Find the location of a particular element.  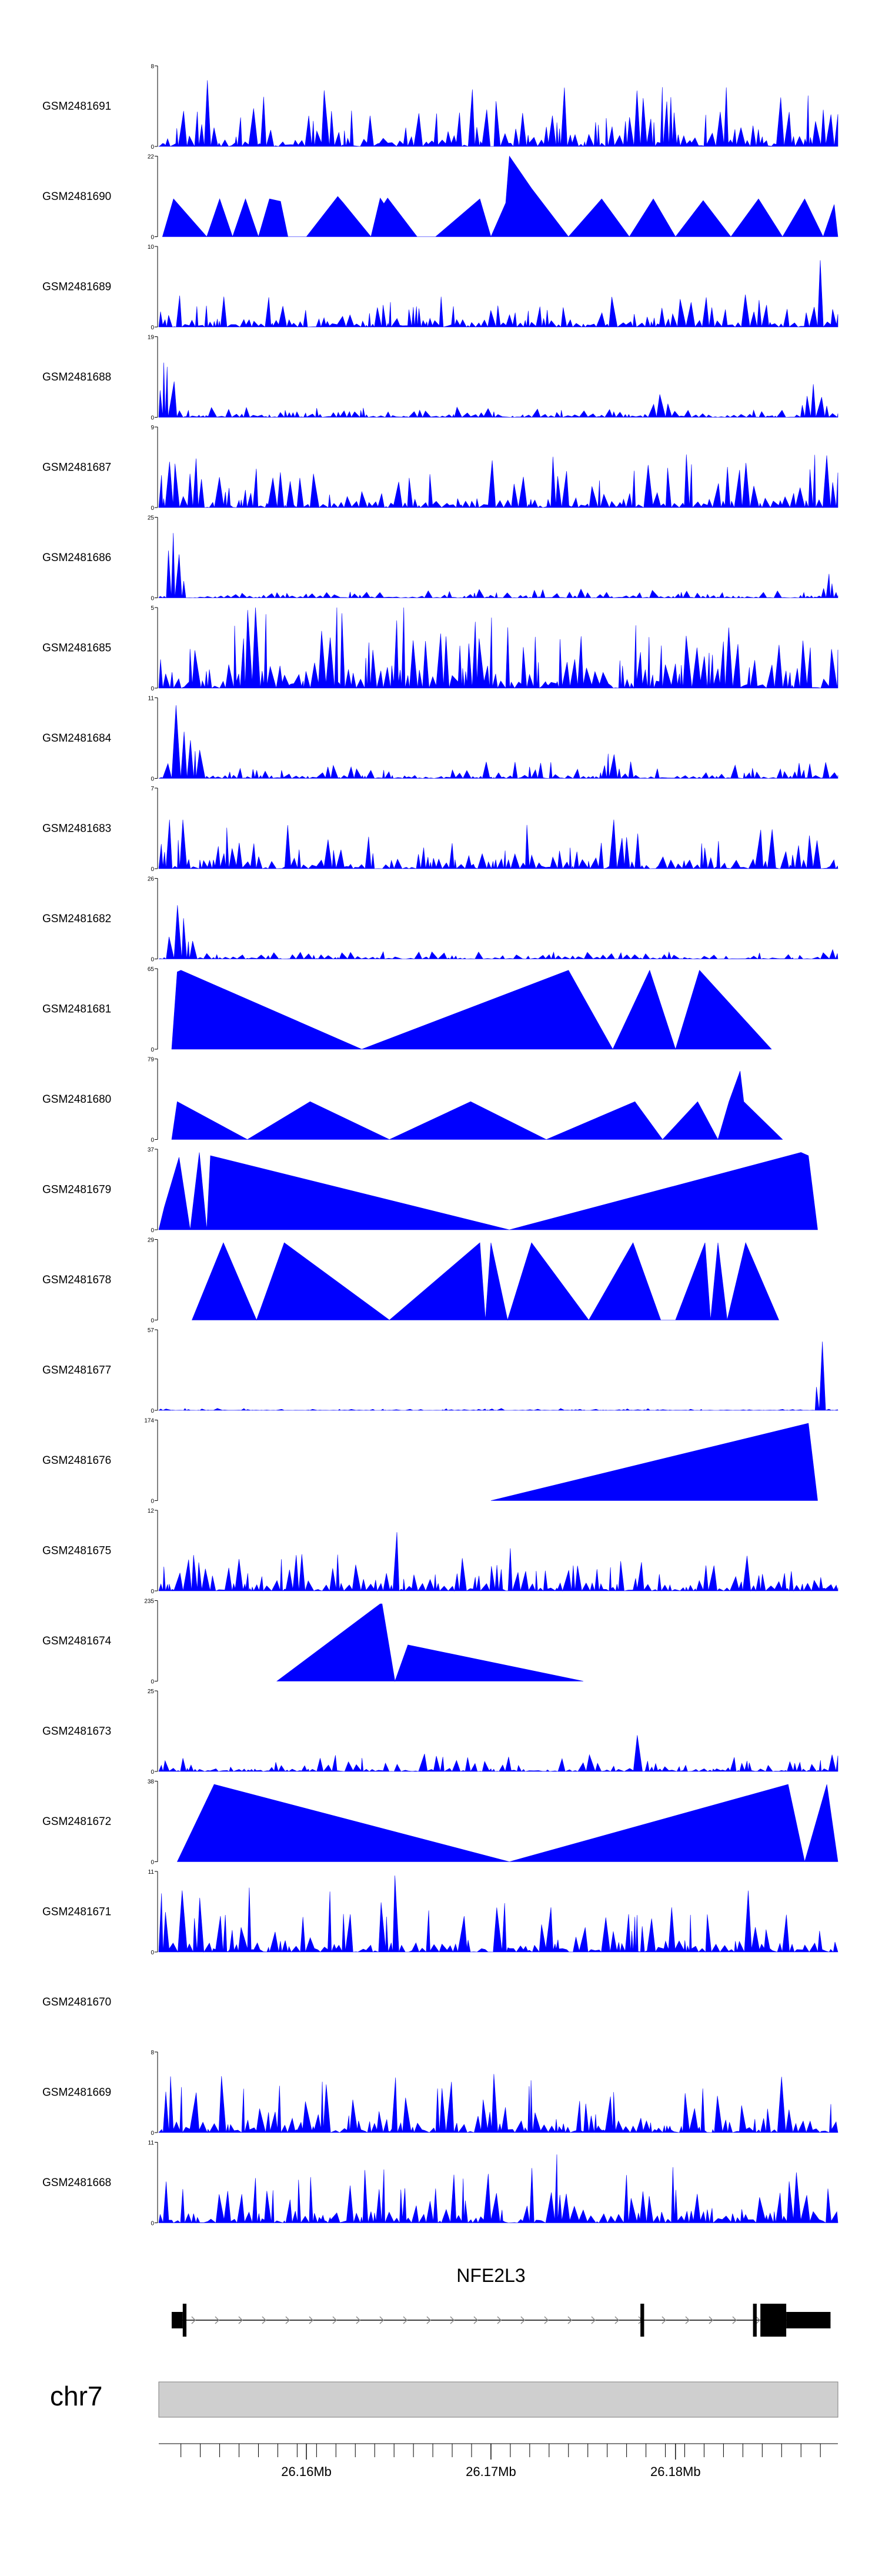

y-tick-label-top: 235 is located at coordinates (149, 1602).